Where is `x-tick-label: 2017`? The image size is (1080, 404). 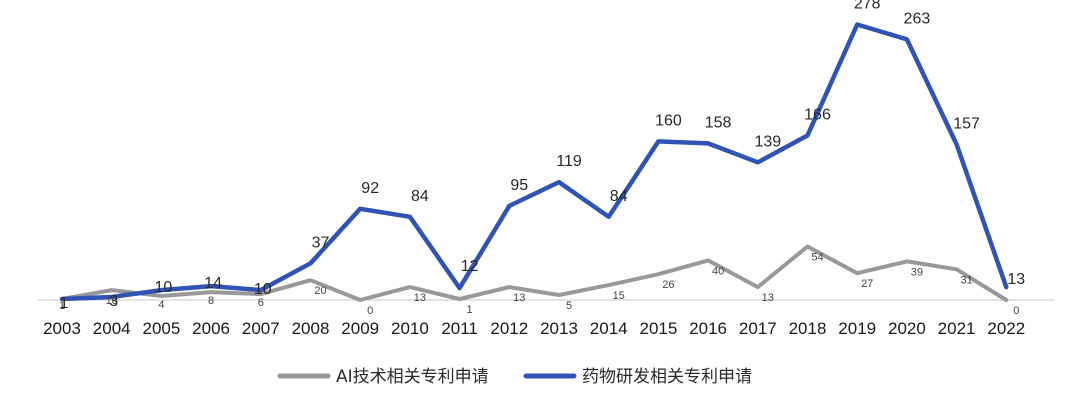
x-tick-label: 2017 is located at coordinates (758, 328).